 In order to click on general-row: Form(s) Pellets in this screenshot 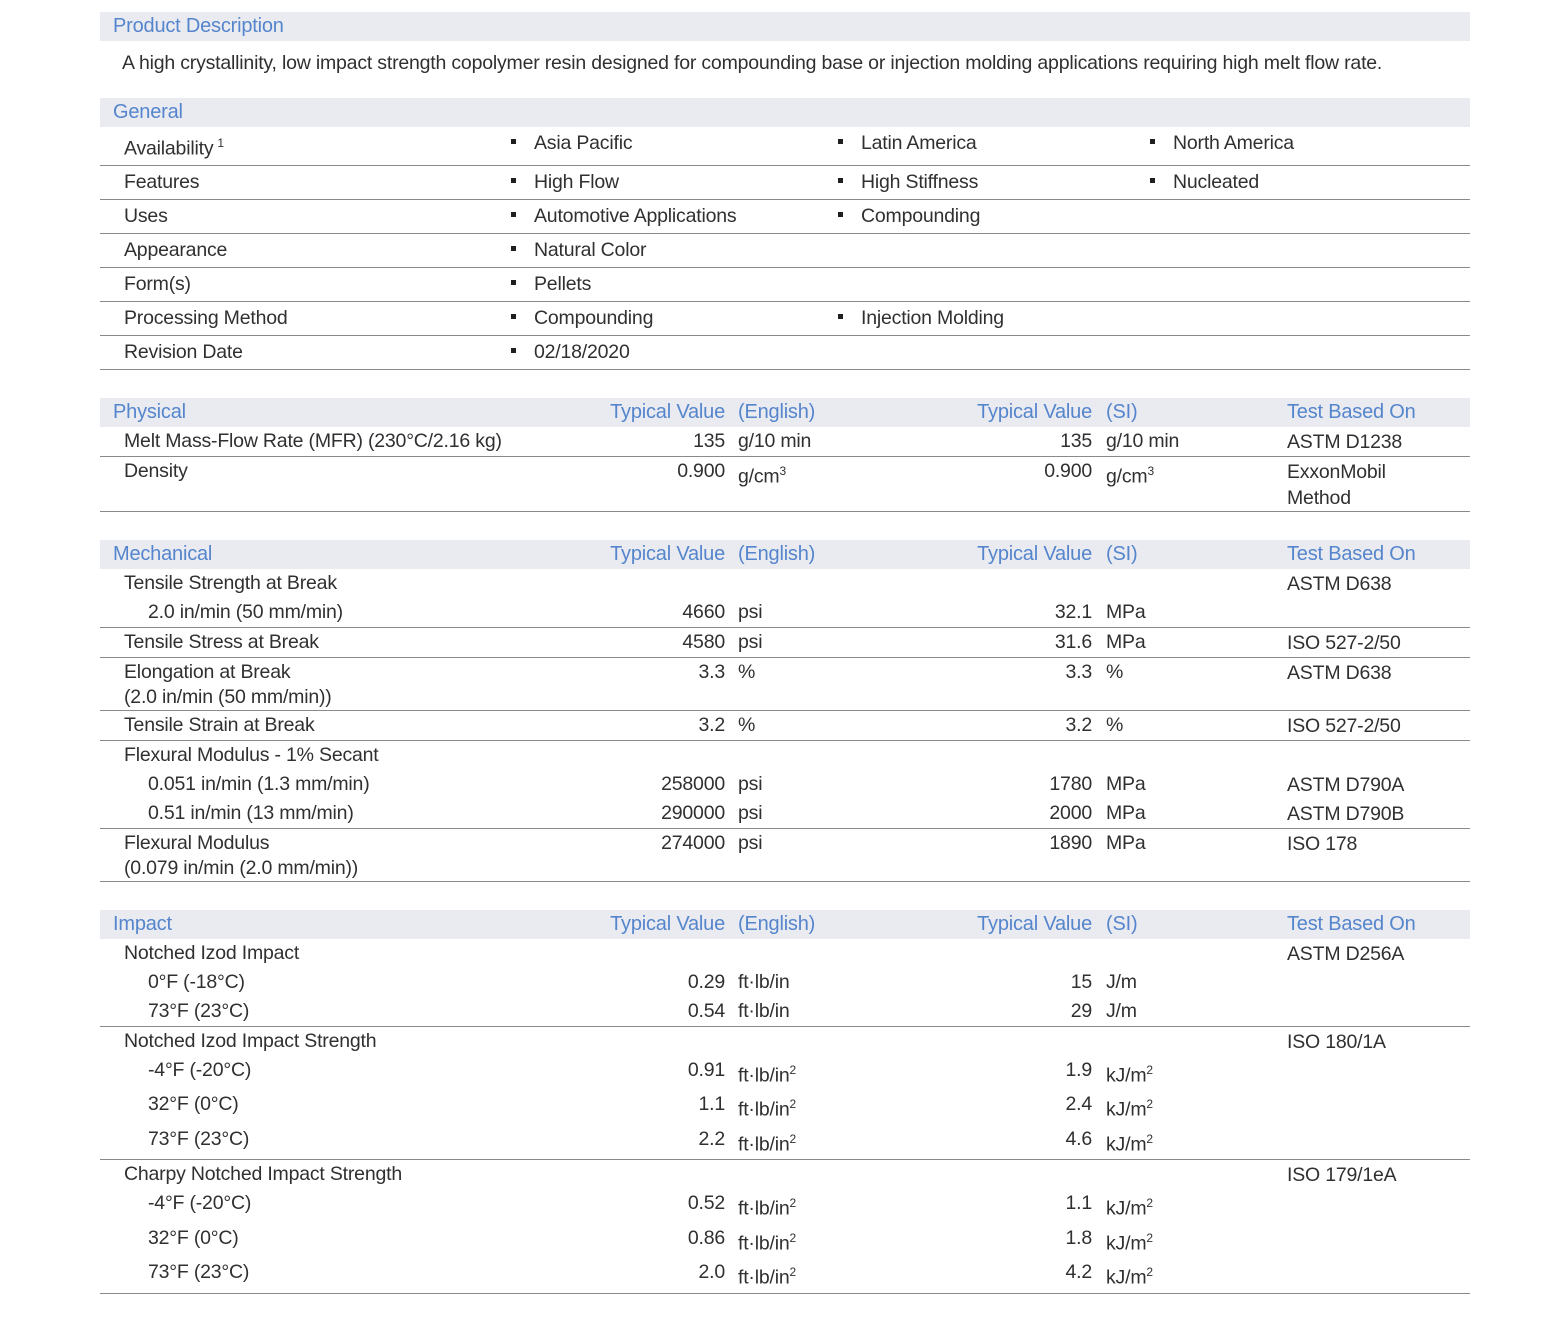, I will do `click(785, 285)`.